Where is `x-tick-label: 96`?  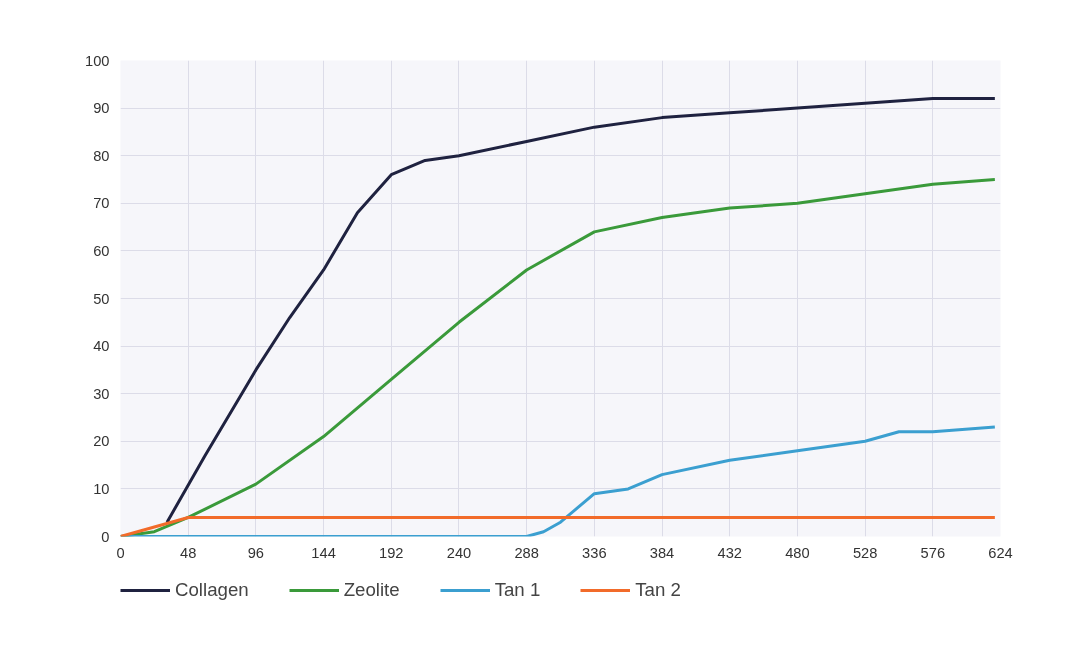 x-tick-label: 96 is located at coordinates (256, 552).